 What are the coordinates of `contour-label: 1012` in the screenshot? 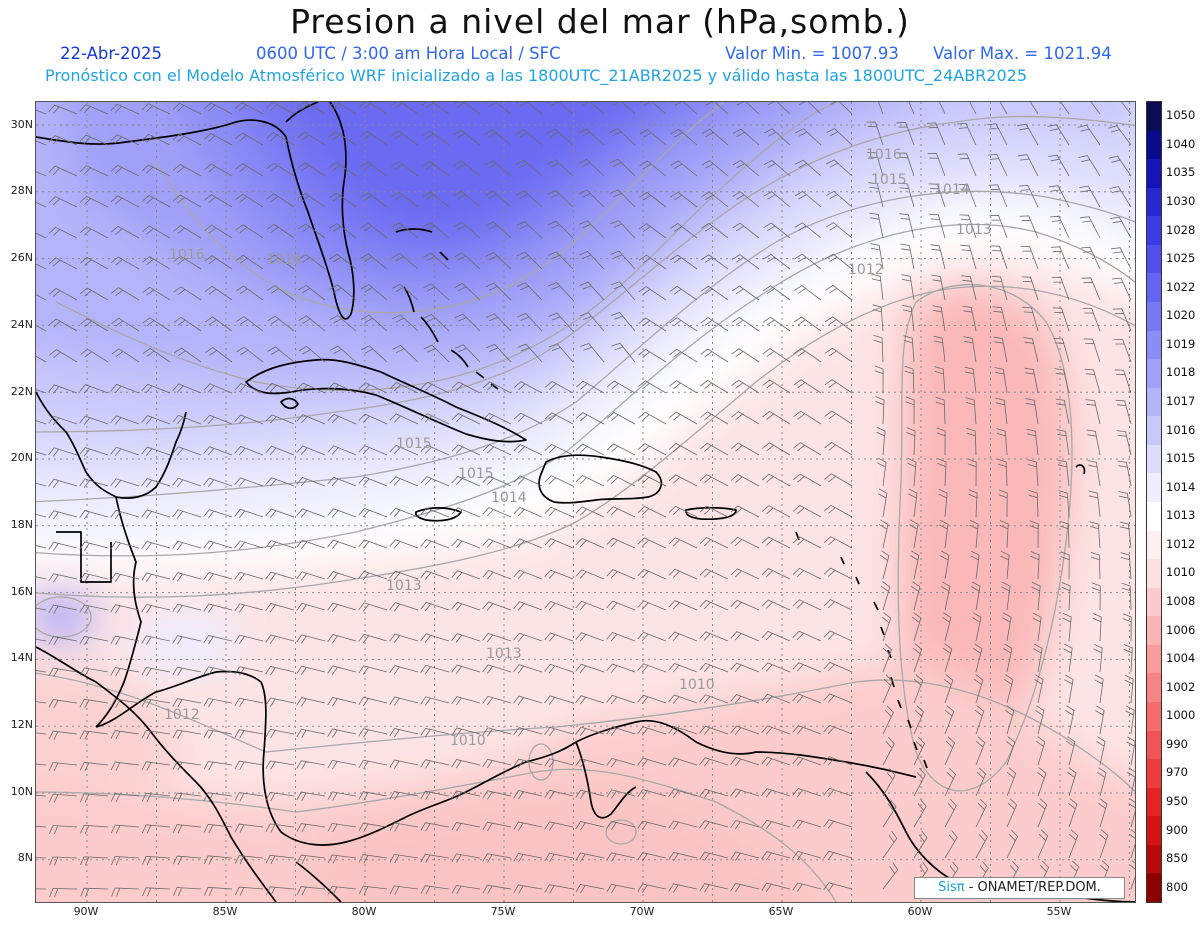 It's located at (866, 270).